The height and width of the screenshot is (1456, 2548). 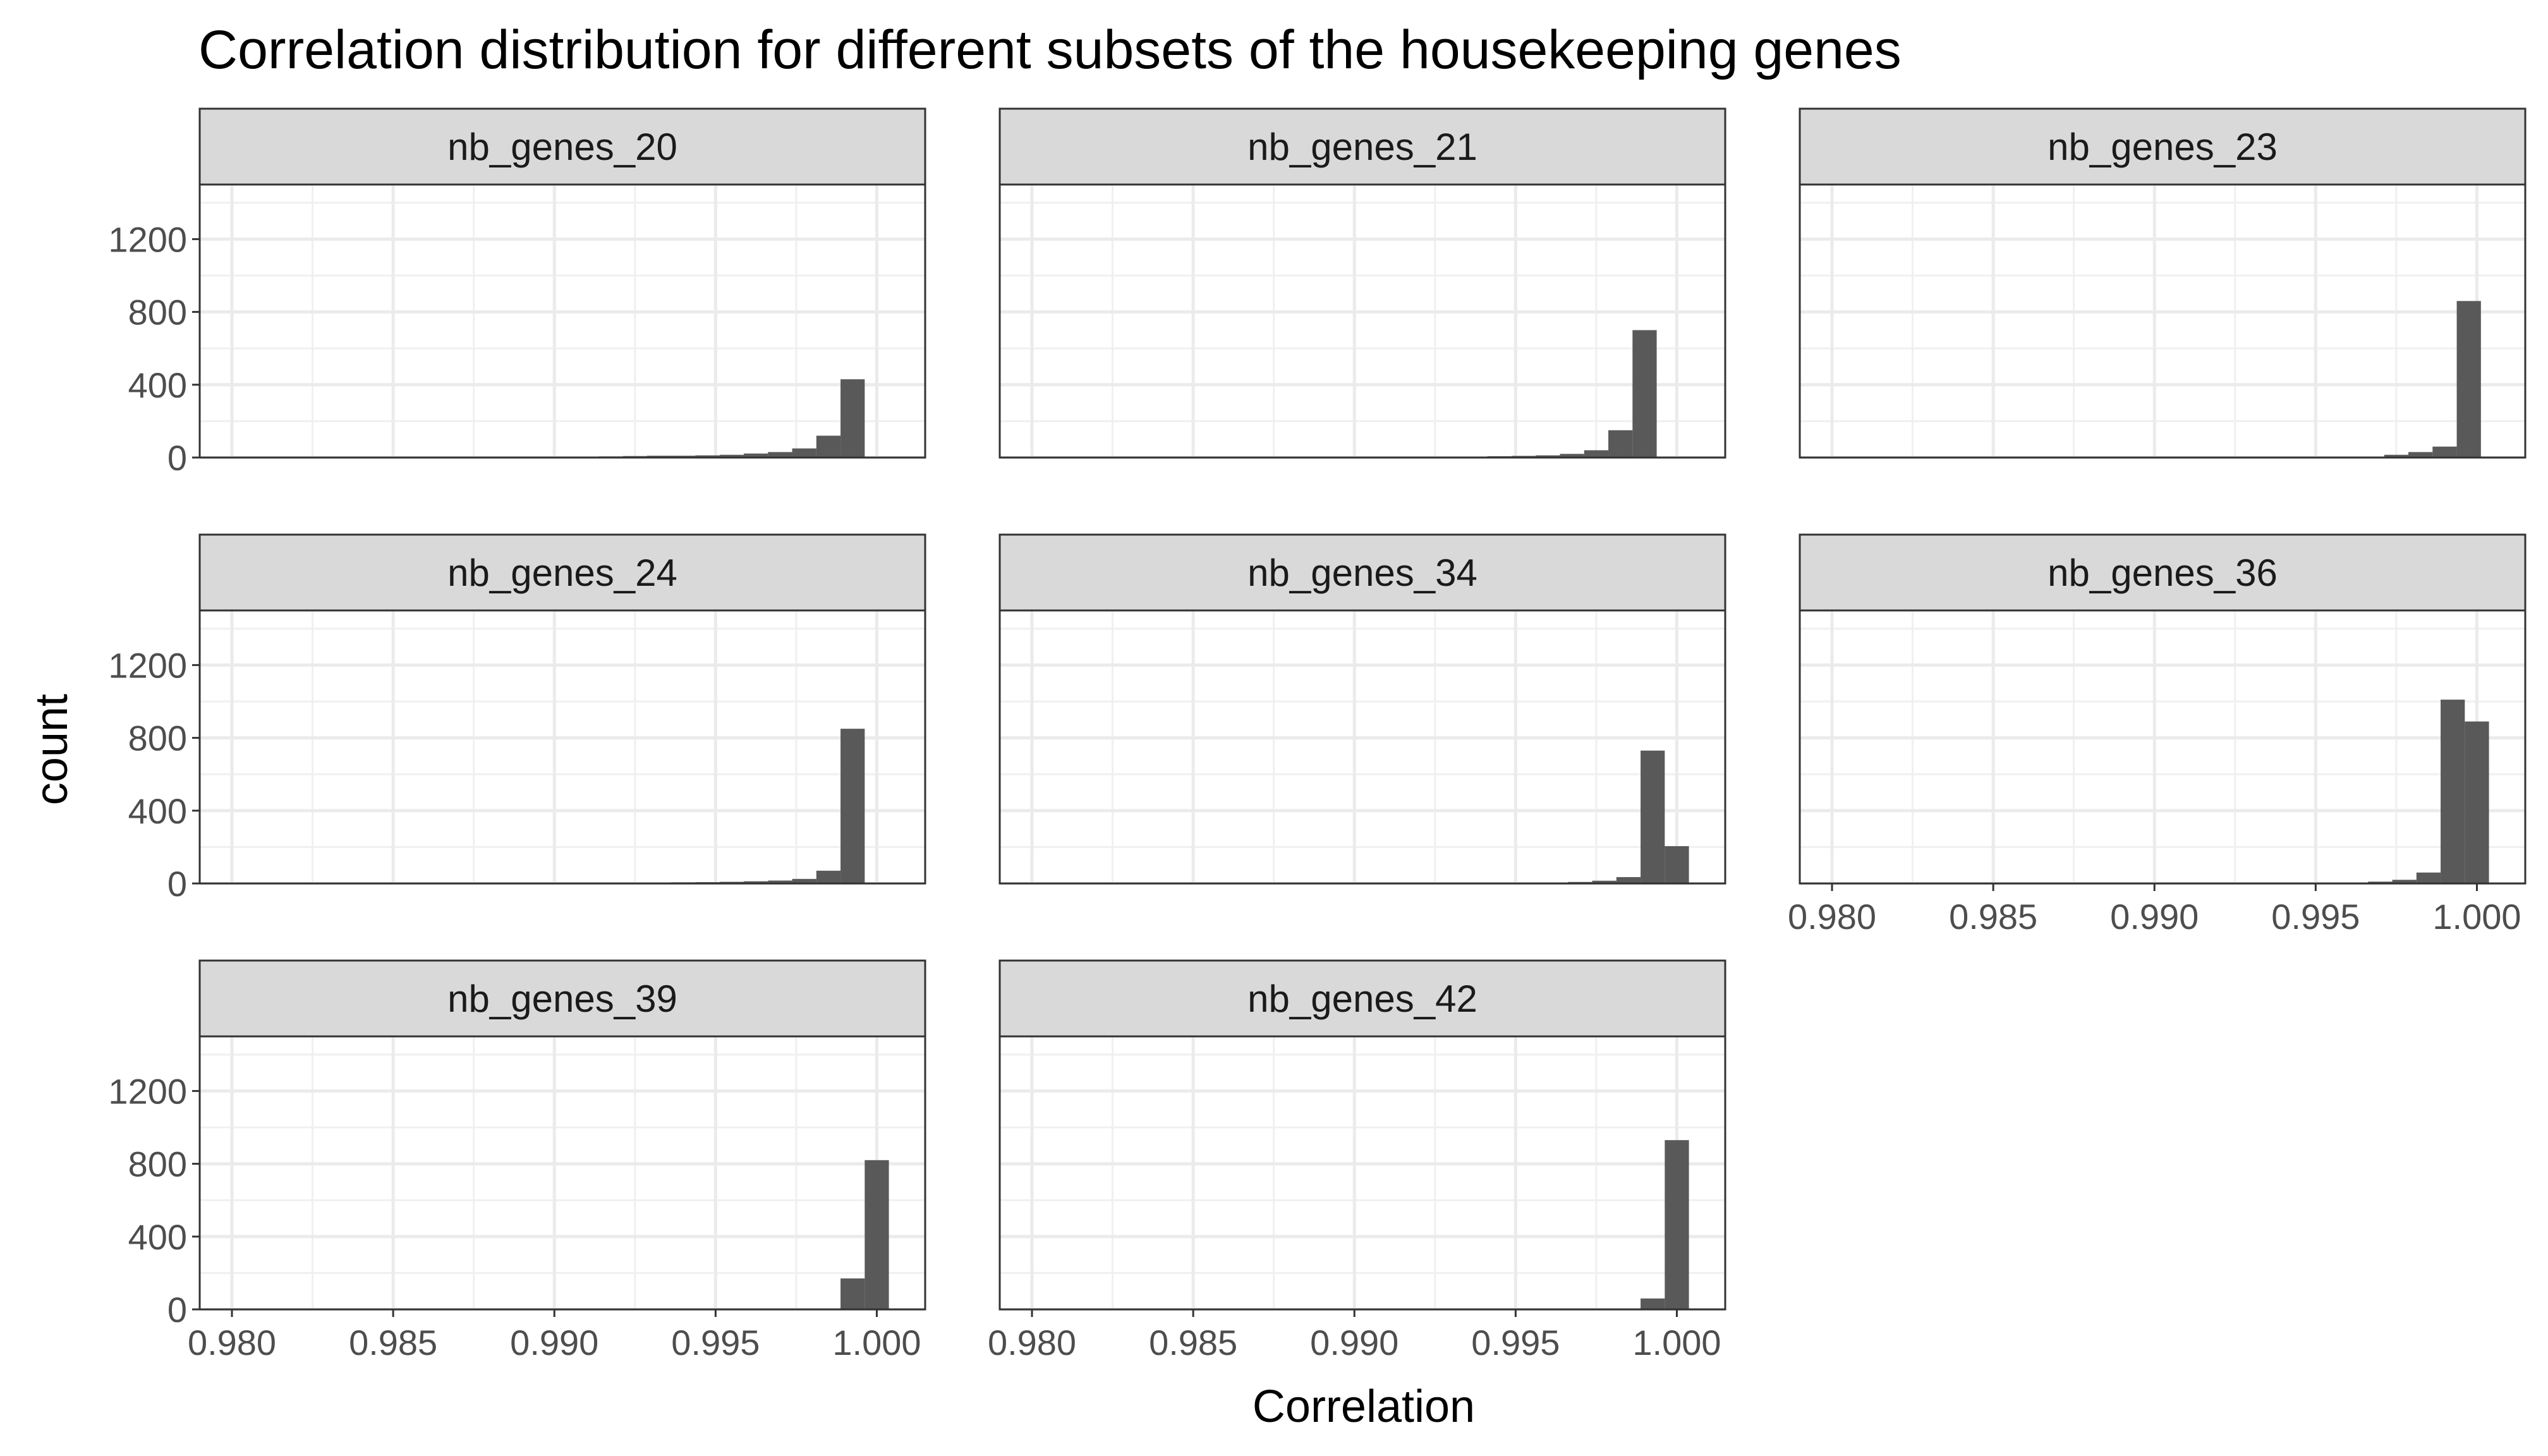 I want to click on facet-label: nb_genes_42, so click(x=1362, y=999).